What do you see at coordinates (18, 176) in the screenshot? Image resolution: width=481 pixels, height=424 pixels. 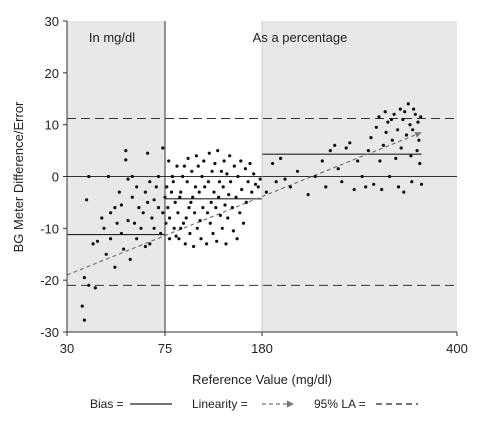 I see `y-axis-label: BG Meter Difference/Error` at bounding box center [18, 176].